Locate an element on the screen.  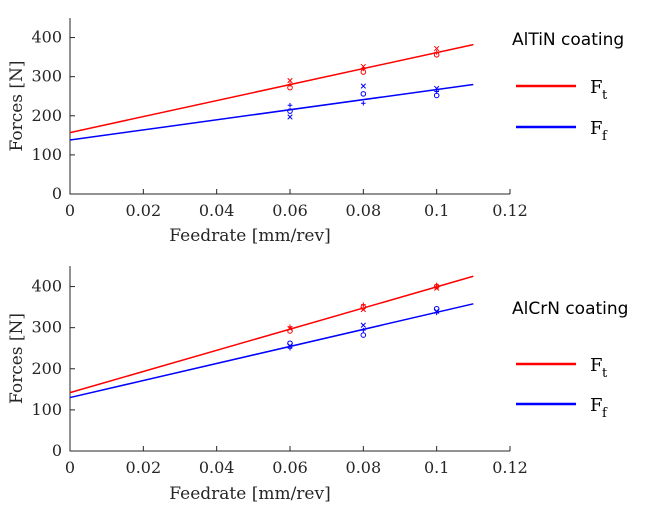
legend-title: AlCrN coating is located at coordinates (570, 309).